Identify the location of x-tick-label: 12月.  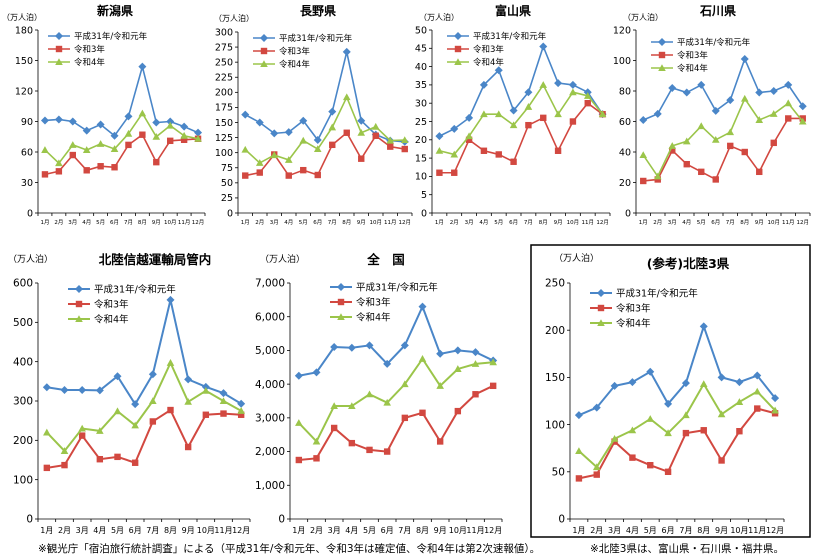
(405, 222).